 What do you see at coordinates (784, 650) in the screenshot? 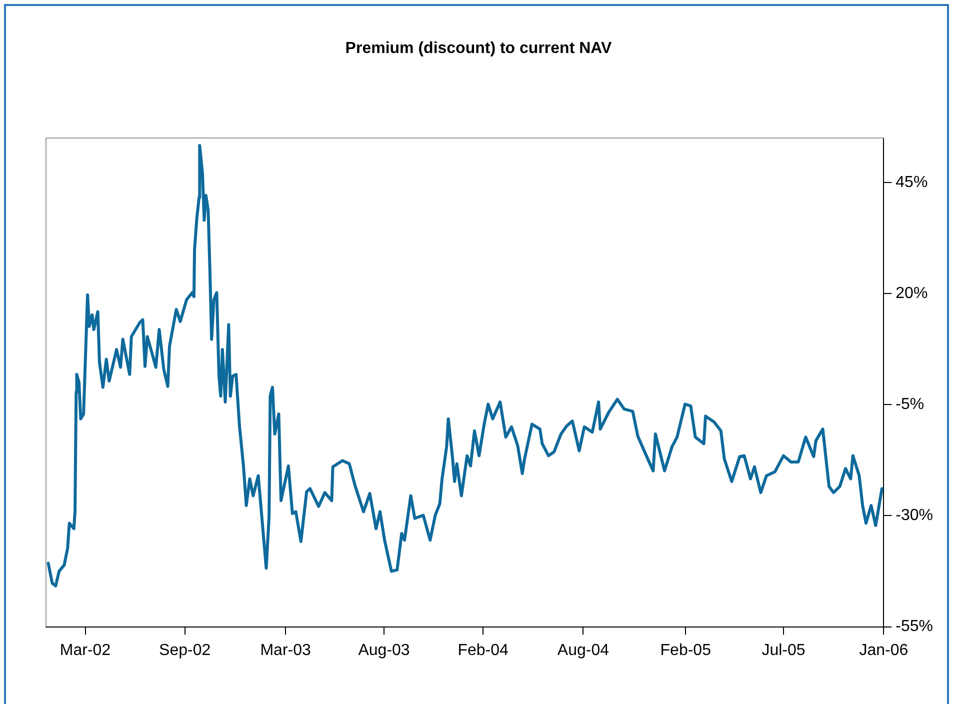
I see `x-tick-label: Jul-05` at bounding box center [784, 650].